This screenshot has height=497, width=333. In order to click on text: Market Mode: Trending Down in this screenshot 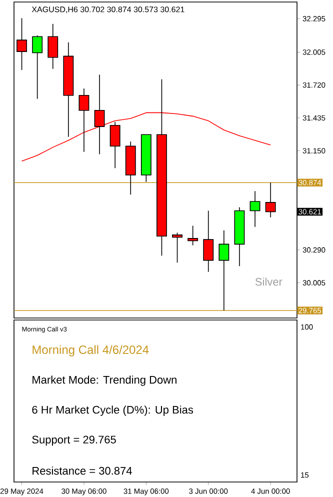, I will do `click(104, 381)`.